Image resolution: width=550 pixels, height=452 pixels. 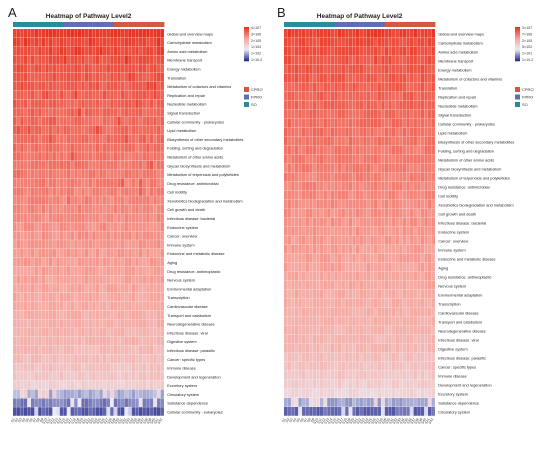 I want to click on panel-0-col-label: S24, so click(x=95, y=420).